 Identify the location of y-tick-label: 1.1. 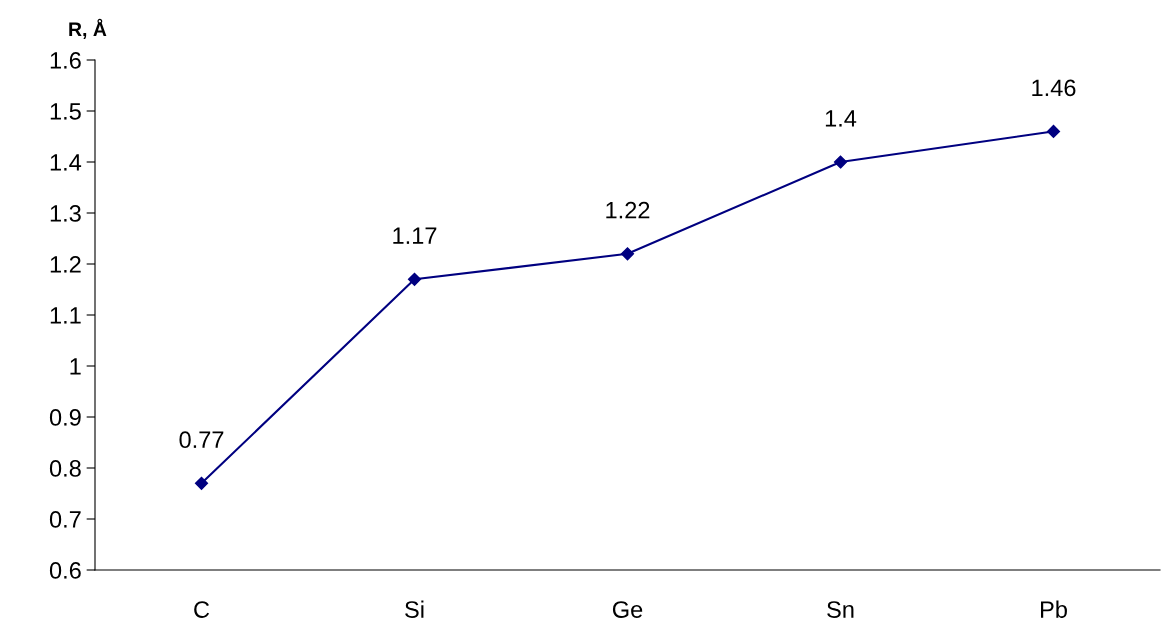
(65, 315).